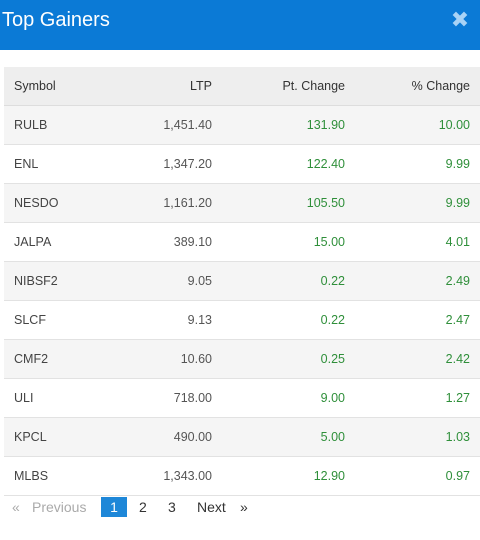 The image size is (480, 540). I want to click on table-row: MLBS 1,343.00 12.90 0.97, so click(242, 476).